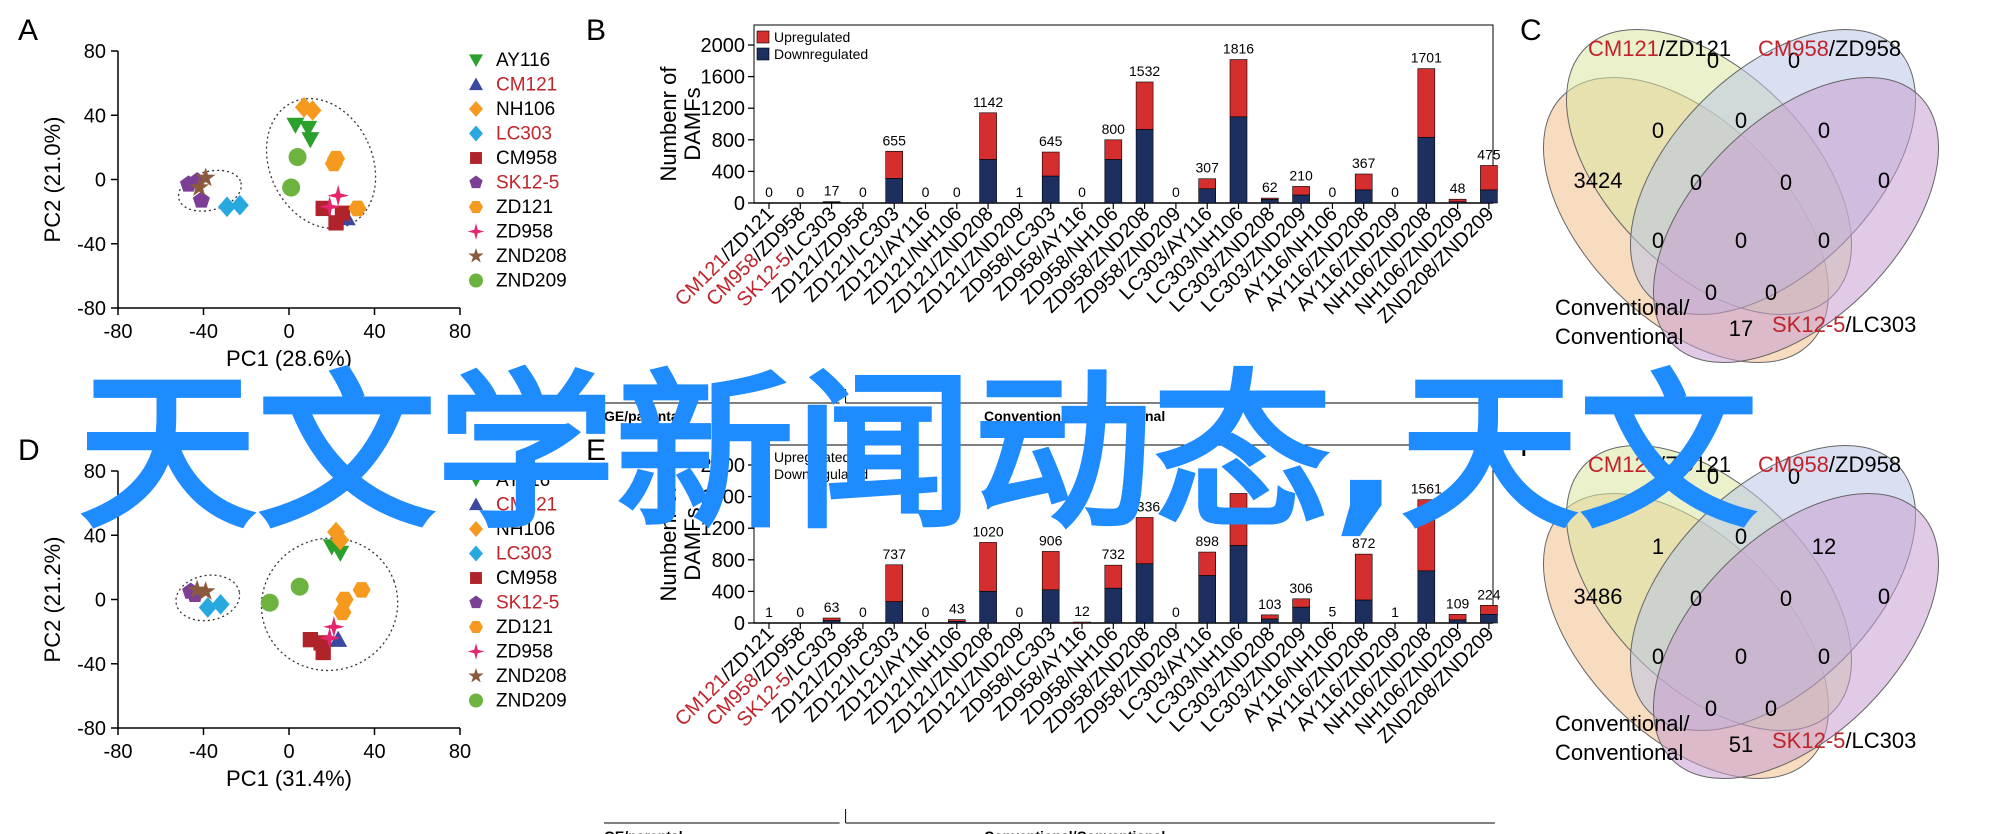 This screenshot has width=2008, height=834. What do you see at coordinates (1796, 636) in the screenshot?
I see `venn-set-ellipse` at bounding box center [1796, 636].